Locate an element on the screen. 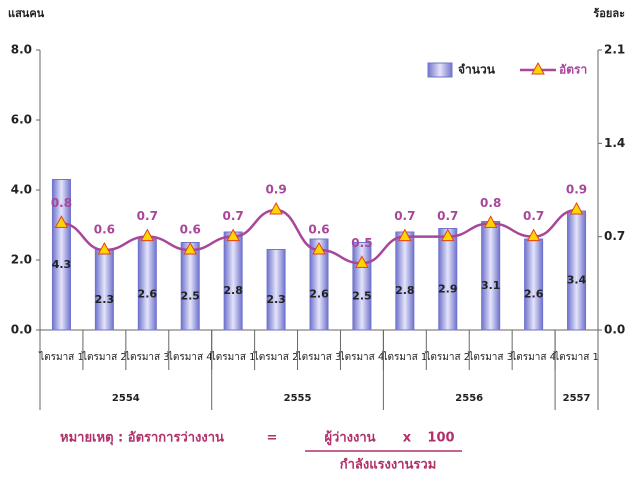 Image resolution: width=631 pixels, height=477 pixels. bar-value-label: 2.9 is located at coordinates (448, 288).